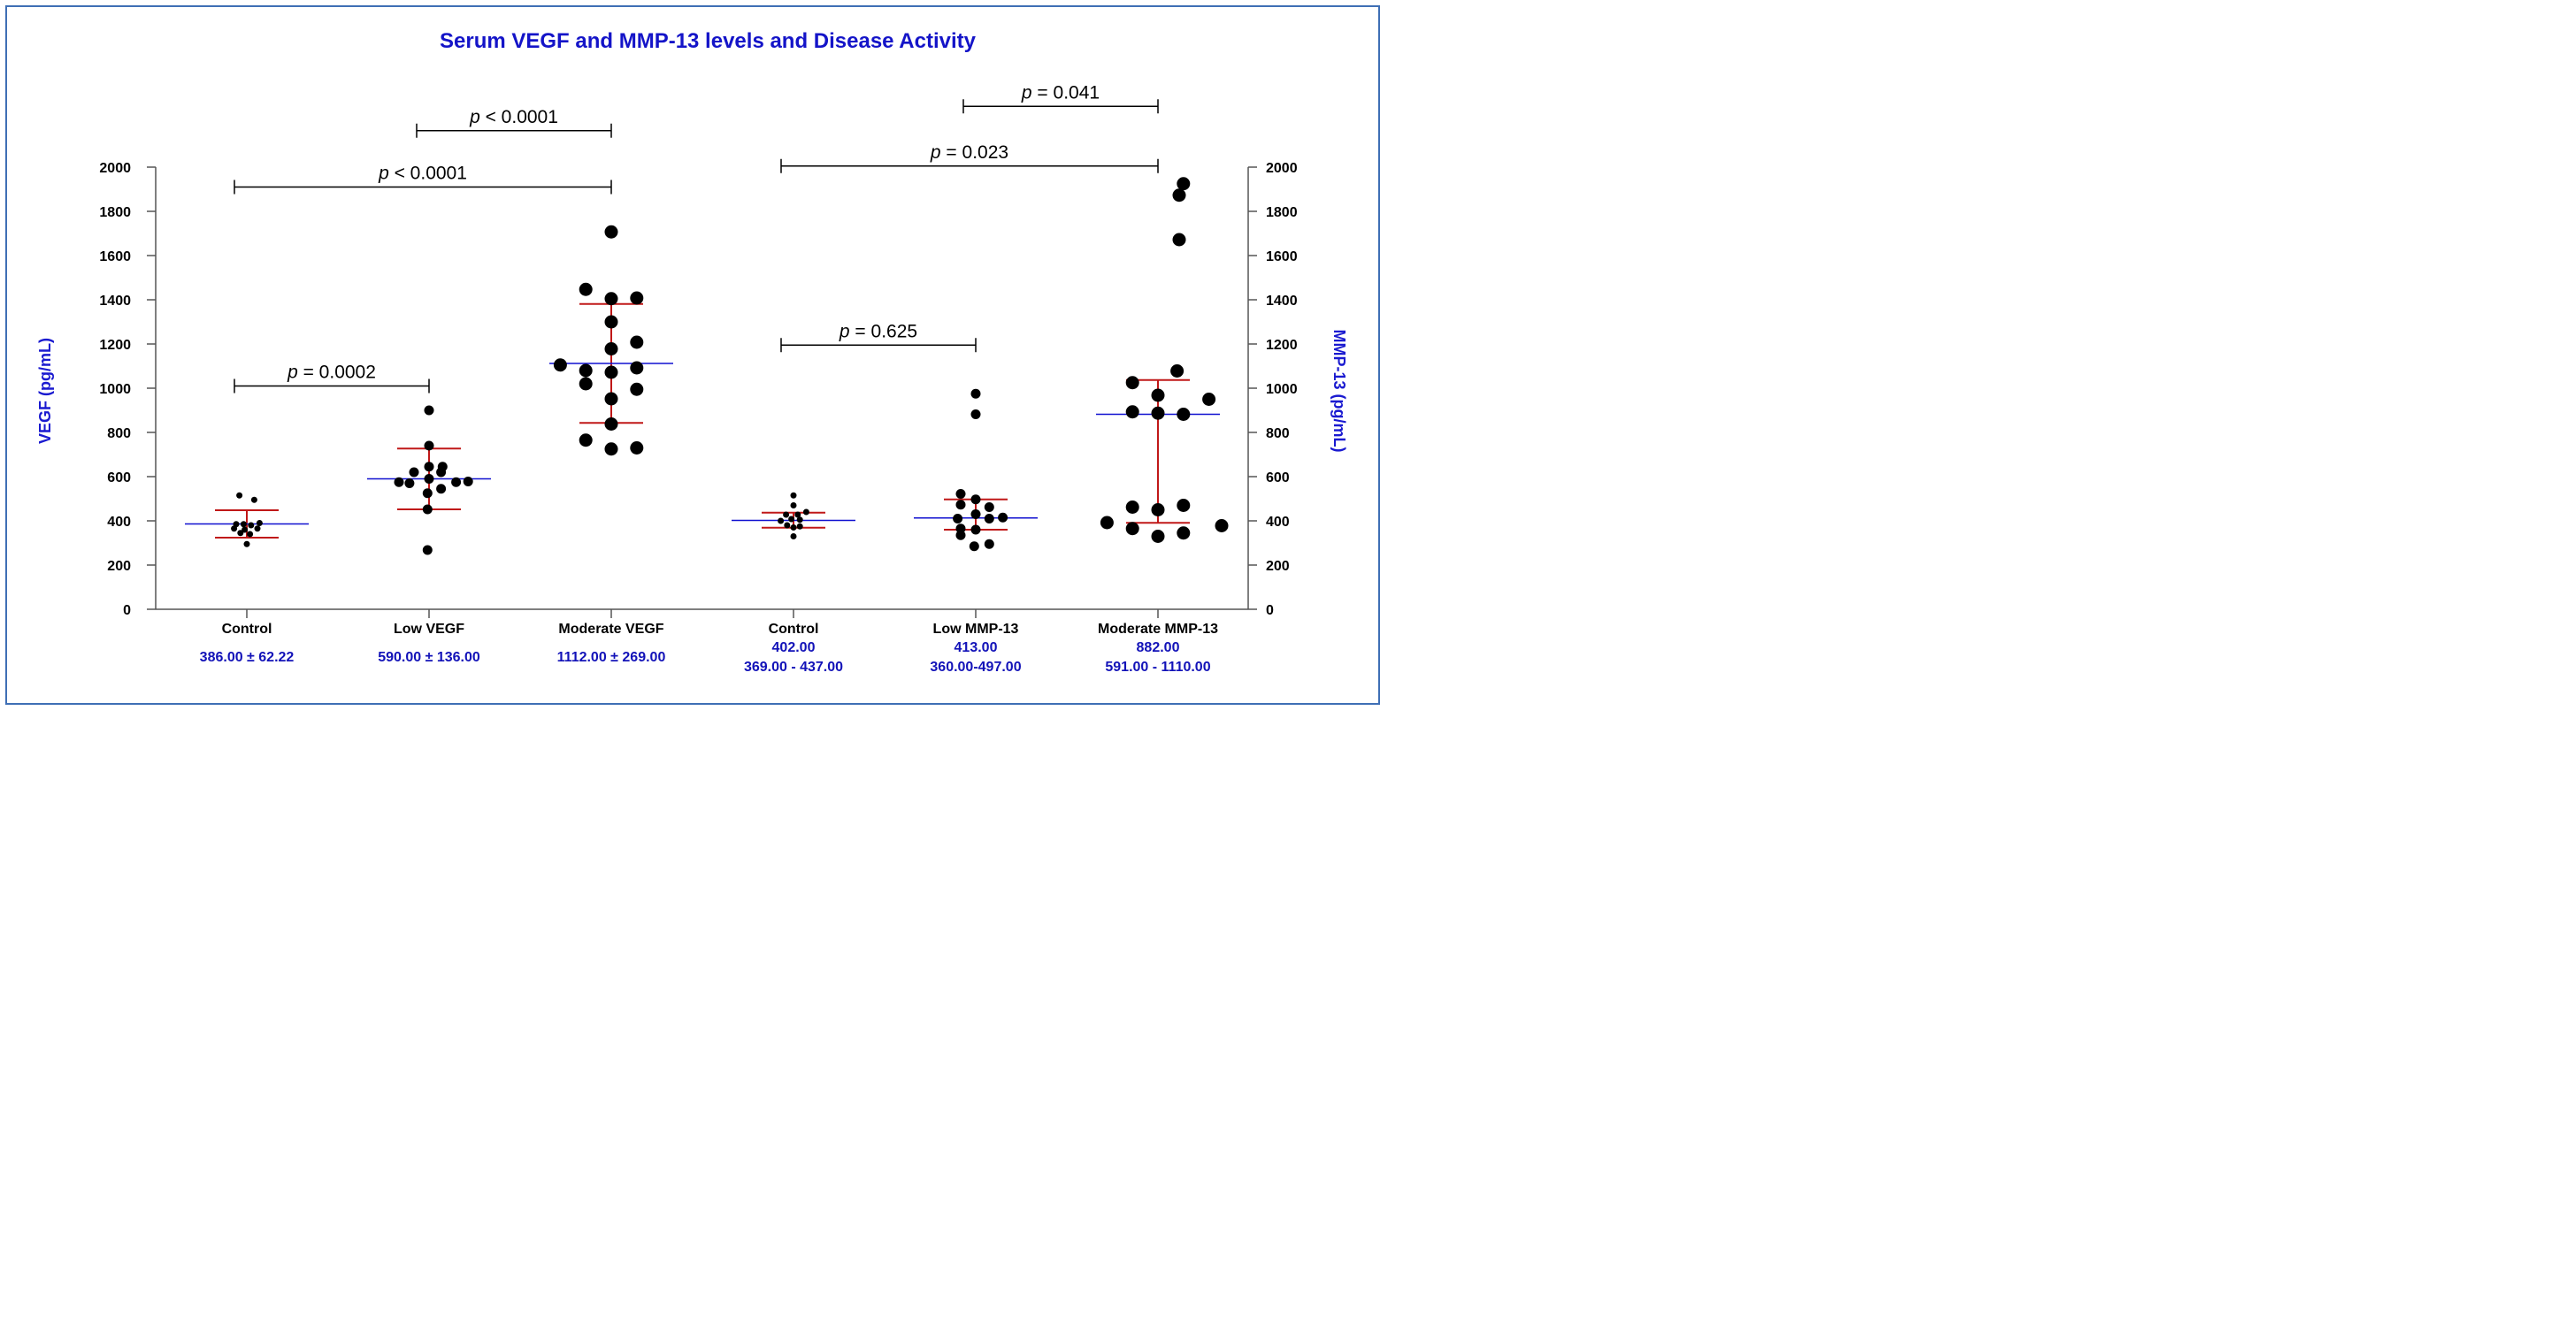  I want to click on p-value-label: p = 0.023, so click(969, 152).